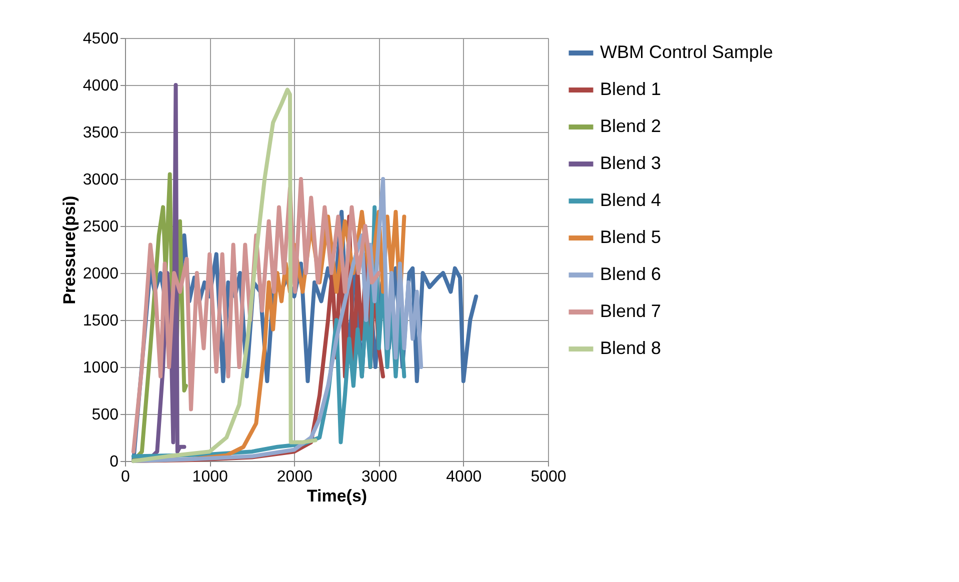 The height and width of the screenshot is (582, 959). Describe the element at coordinates (631, 126) in the screenshot. I see `legend-label: Blend 2` at that location.